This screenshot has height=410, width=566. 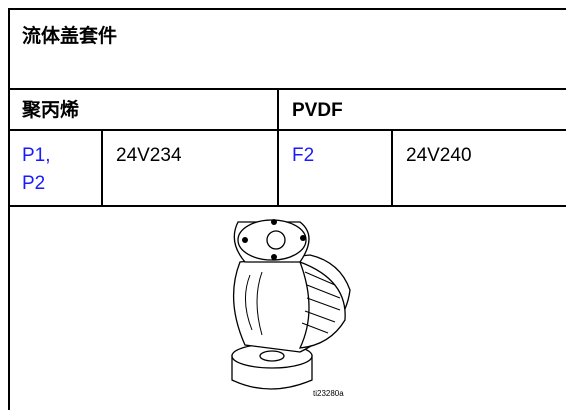 I want to click on column-header: PVDF, so click(x=317, y=110).